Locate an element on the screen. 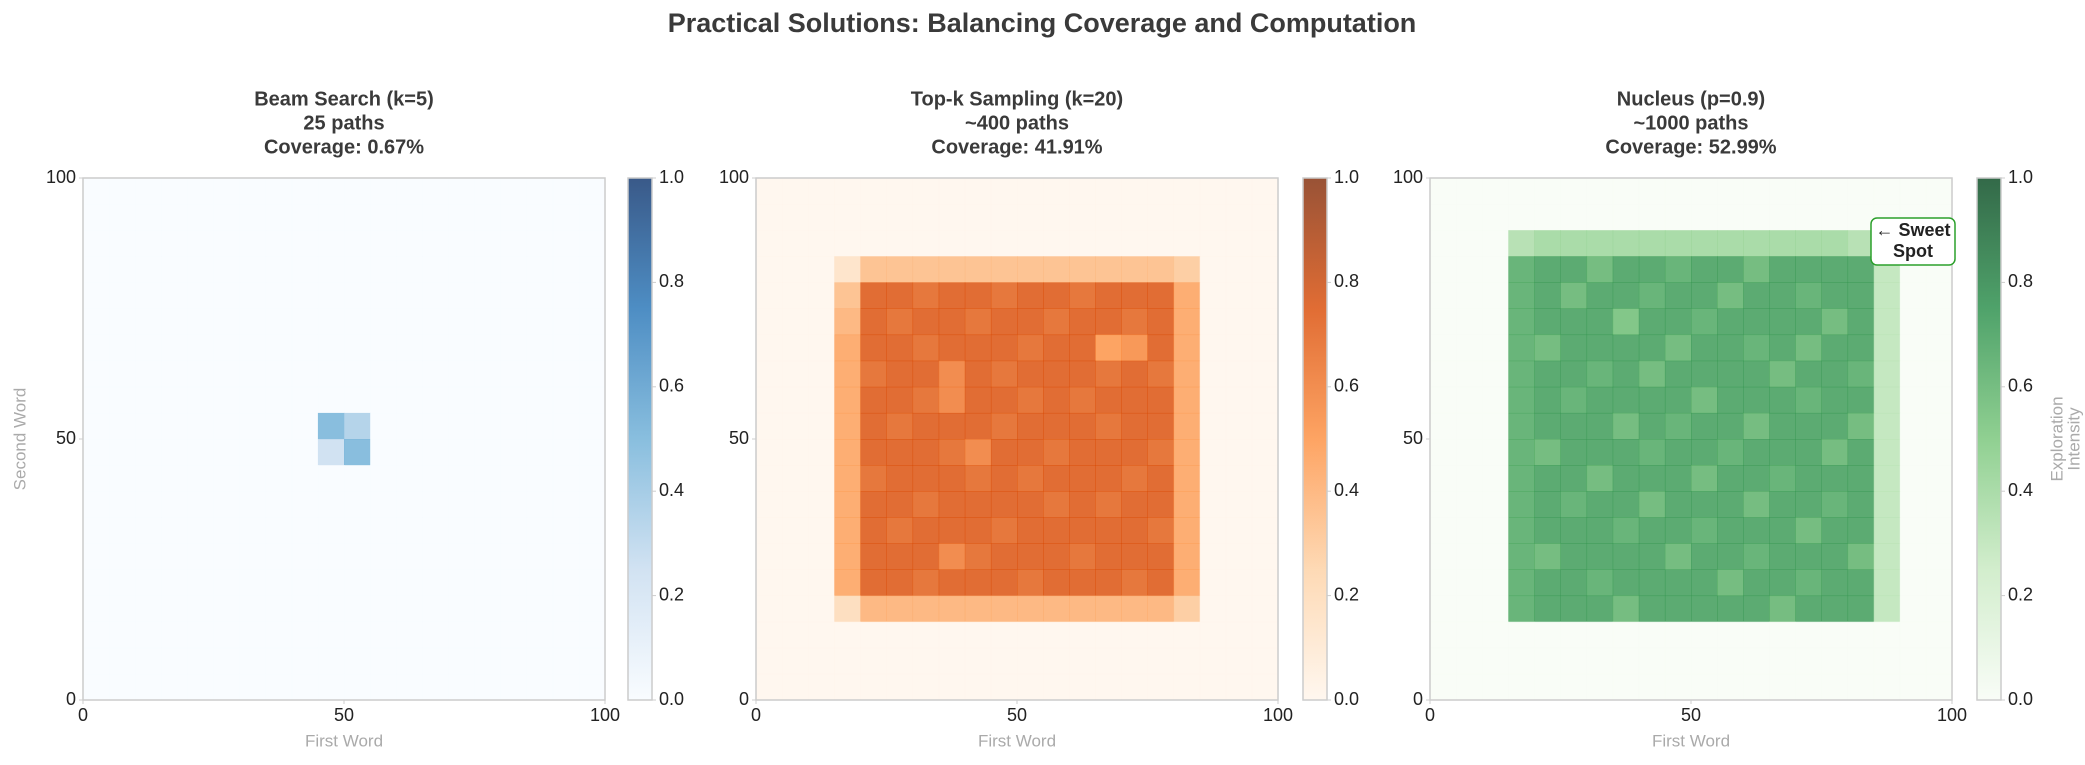 The height and width of the screenshot is (765, 2085). y-tick-label: 0 is located at coordinates (71, 699).